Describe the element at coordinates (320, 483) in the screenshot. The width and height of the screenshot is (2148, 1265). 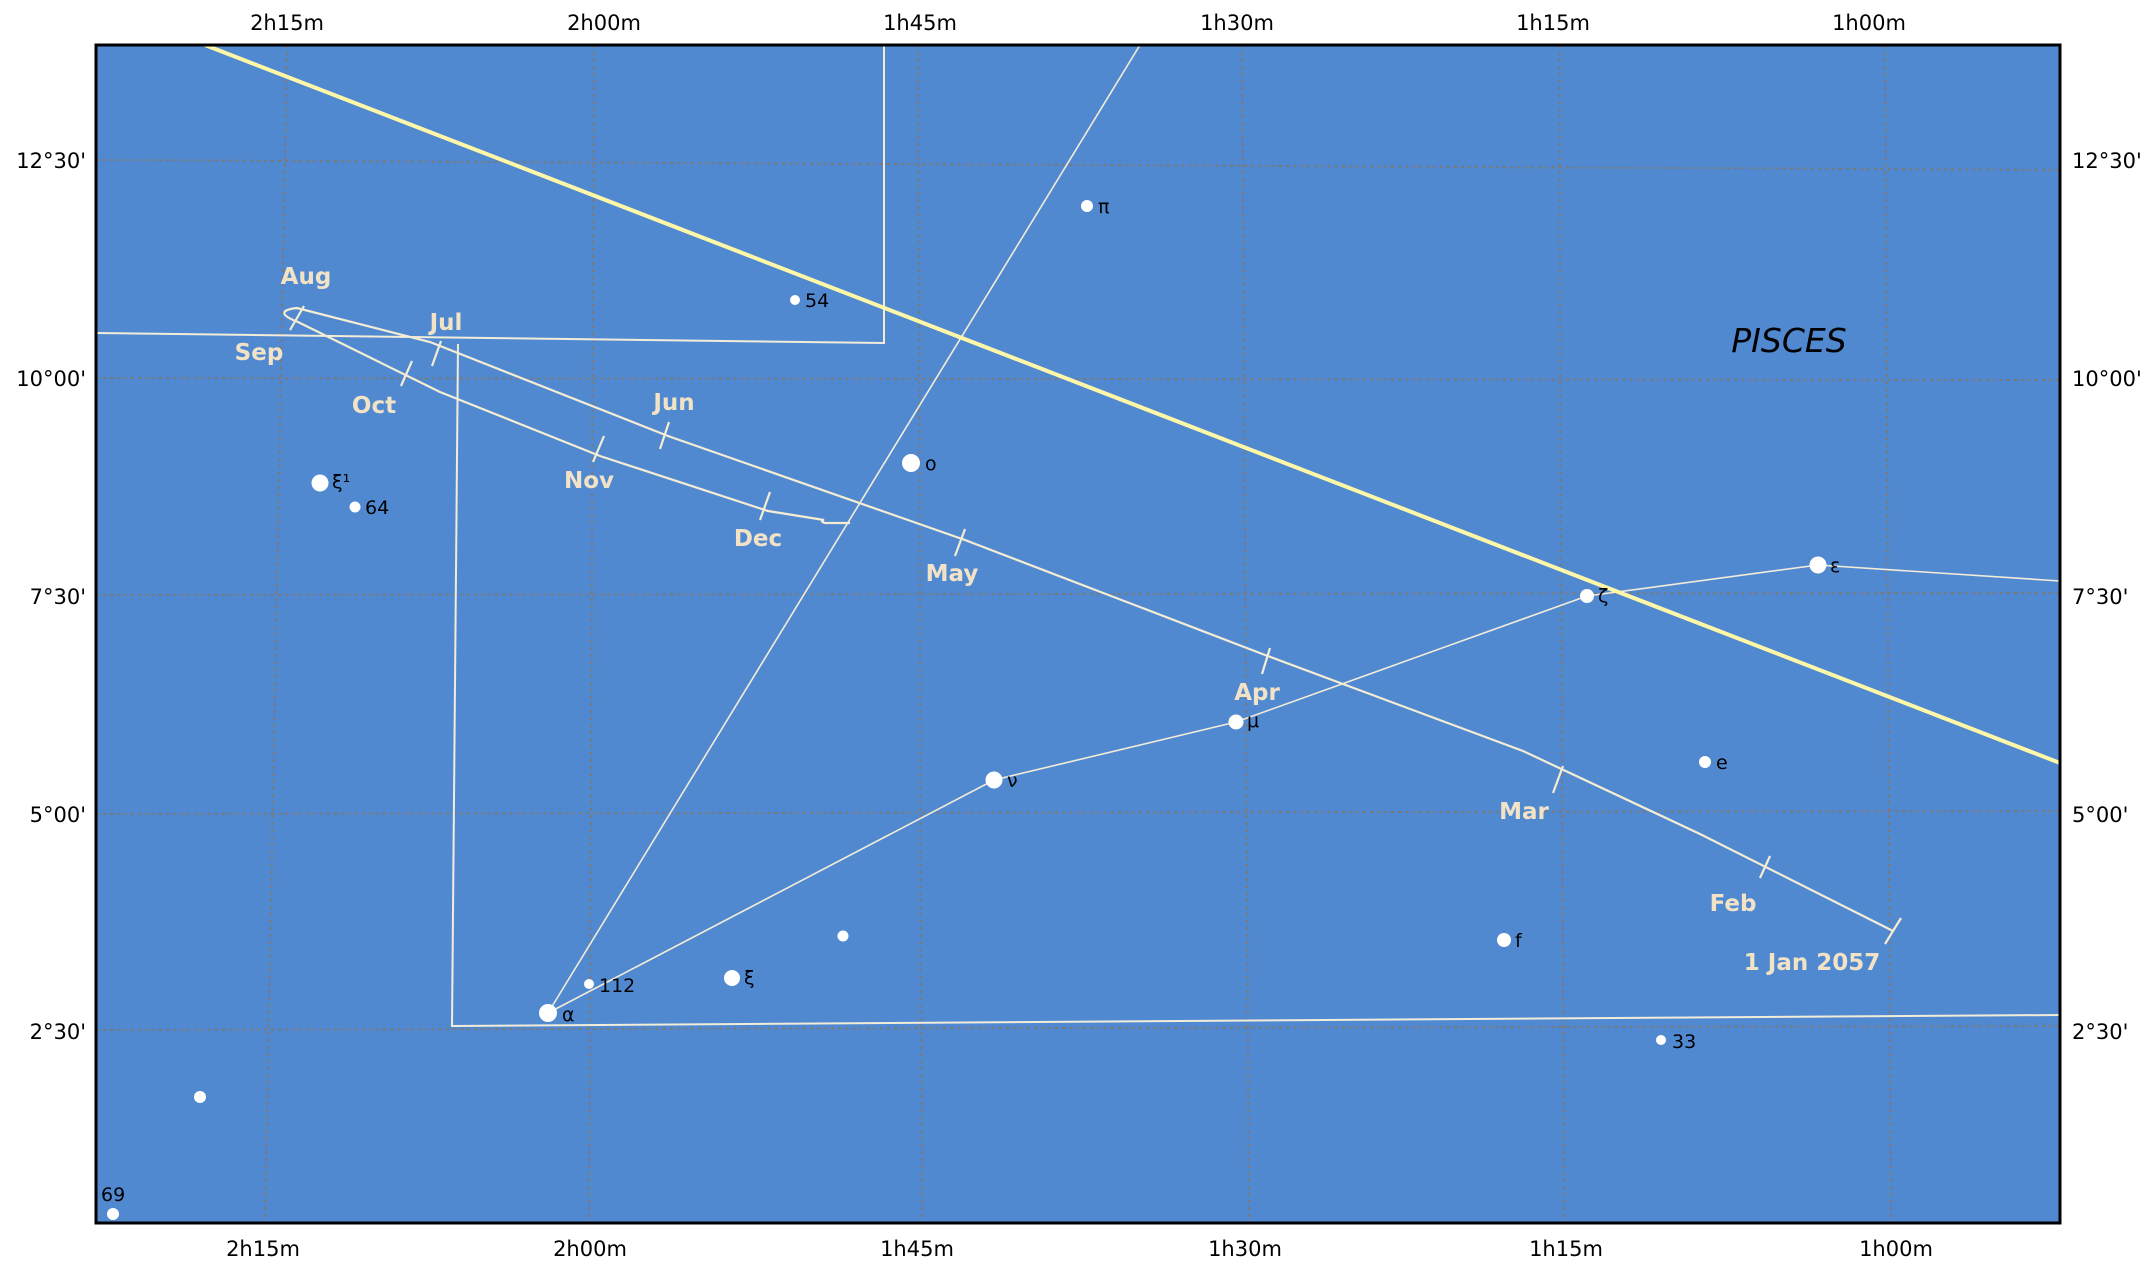
I see `star-xi1` at that location.